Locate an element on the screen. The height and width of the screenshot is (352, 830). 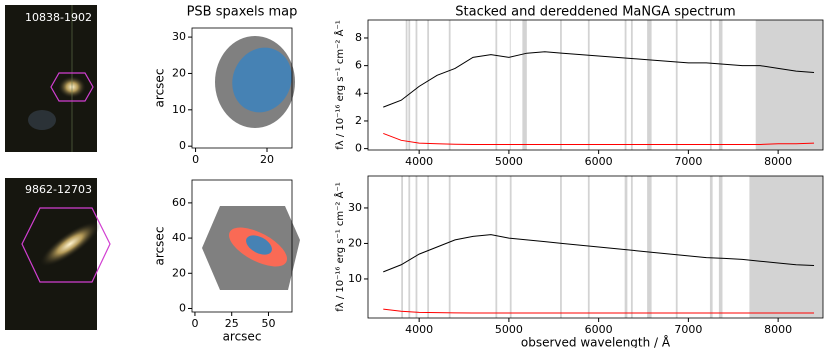
galaxy-image is located at coordinates (51, 78).